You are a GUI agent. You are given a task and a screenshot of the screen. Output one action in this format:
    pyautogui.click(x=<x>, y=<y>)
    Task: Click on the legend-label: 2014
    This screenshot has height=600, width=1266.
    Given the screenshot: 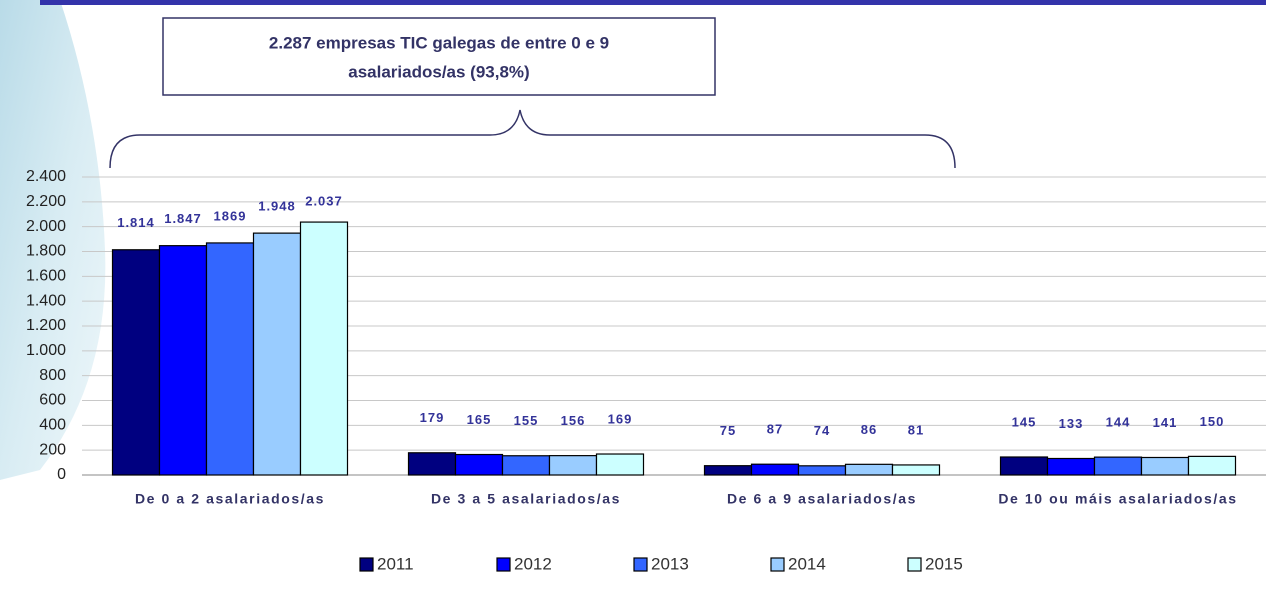 What is the action you would take?
    pyautogui.click(x=807, y=563)
    